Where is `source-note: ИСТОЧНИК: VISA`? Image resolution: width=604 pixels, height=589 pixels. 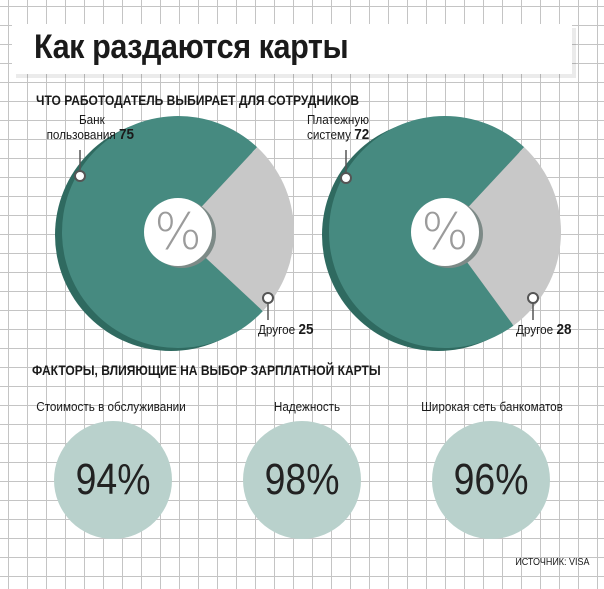 source-note: ИСТОЧНИК: VISA is located at coordinates (552, 562).